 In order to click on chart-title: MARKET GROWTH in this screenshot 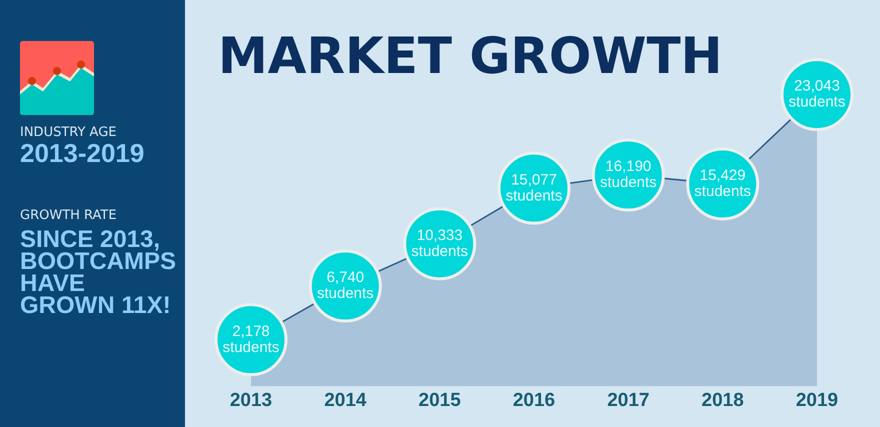, I will do `click(470, 56)`.